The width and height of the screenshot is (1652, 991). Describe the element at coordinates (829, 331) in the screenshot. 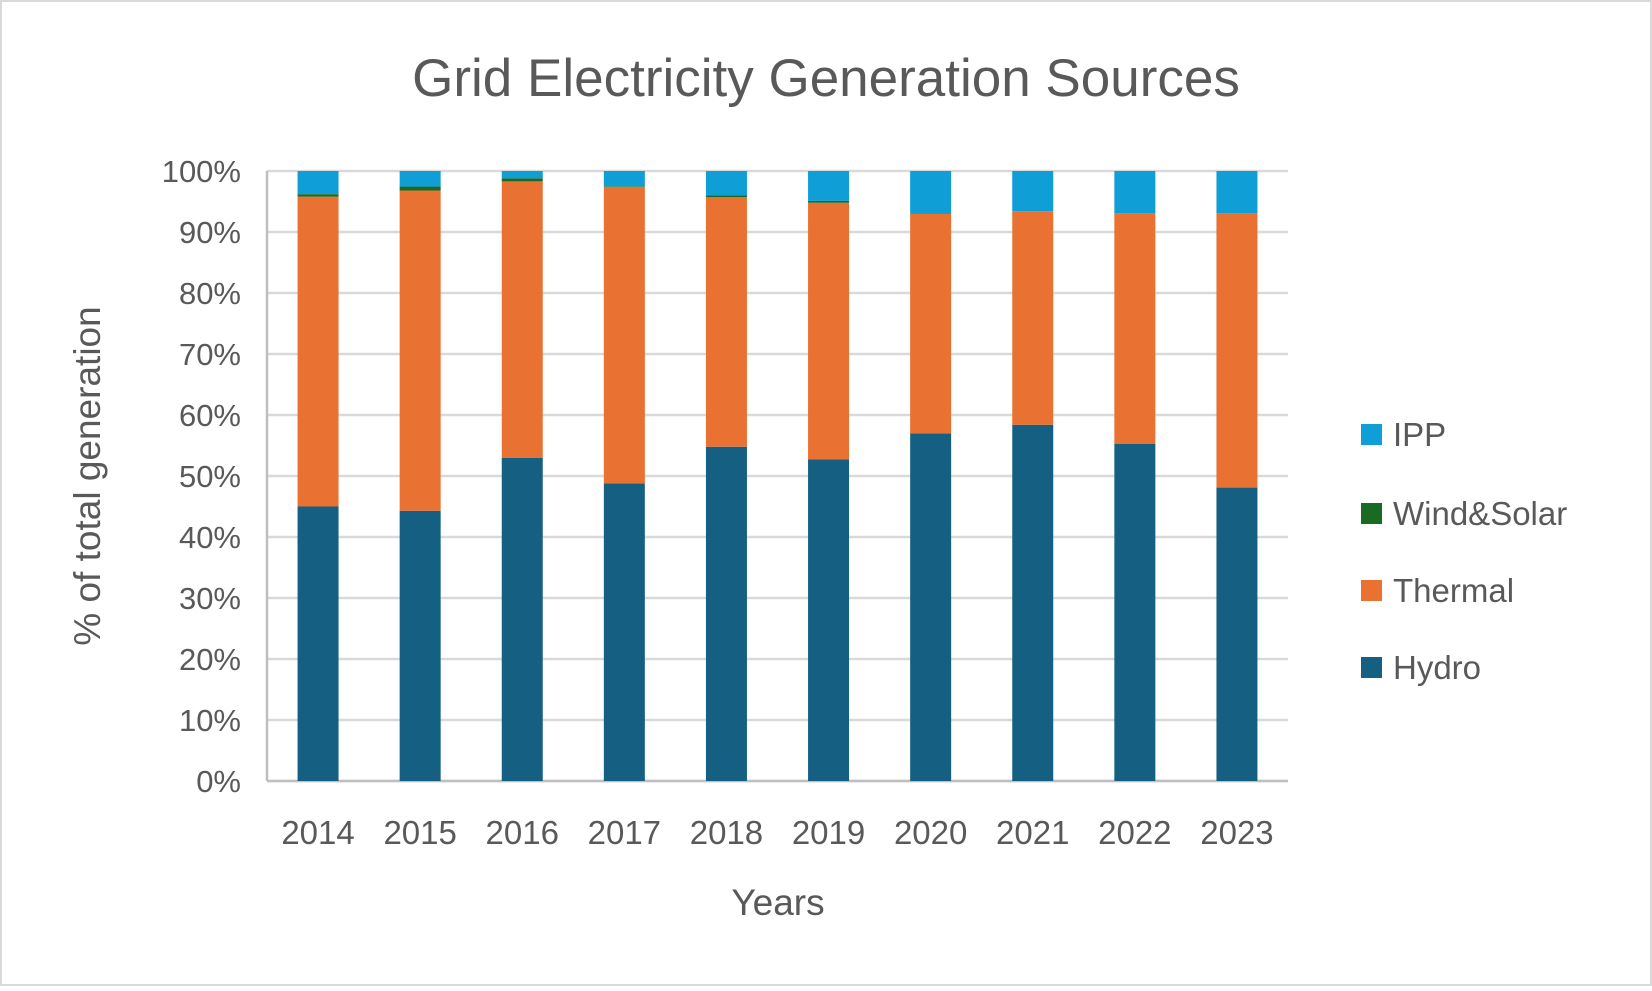

I see `bar-thermal-2019` at that location.